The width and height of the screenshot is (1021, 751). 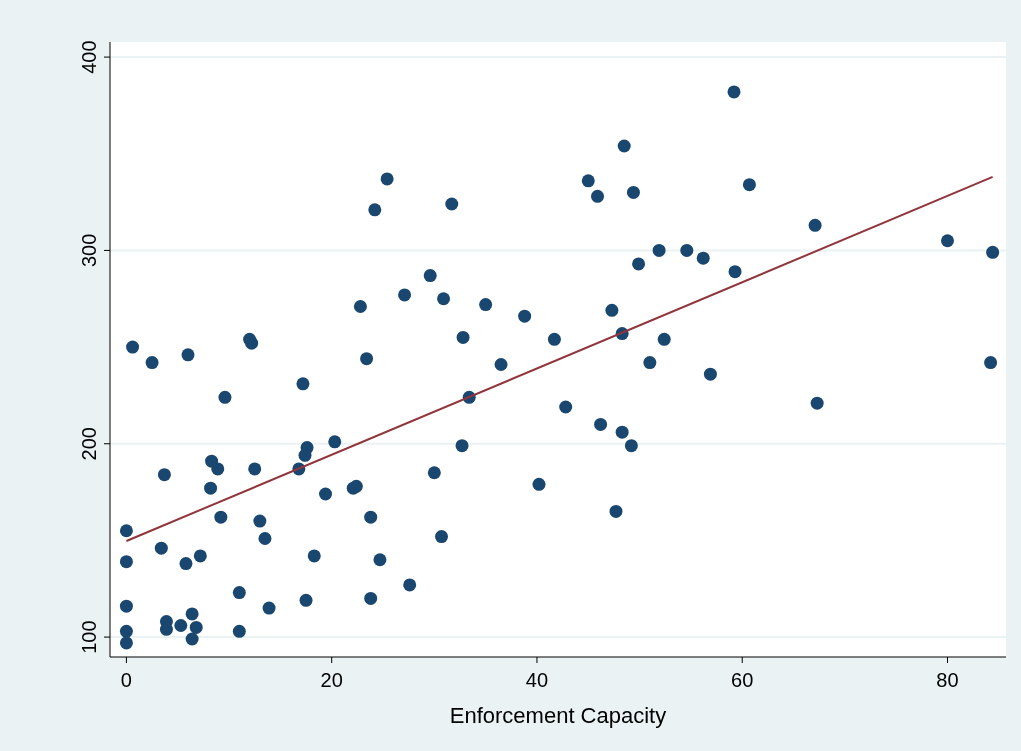 What do you see at coordinates (742, 680) in the screenshot?
I see `x-tick-label: 60` at bounding box center [742, 680].